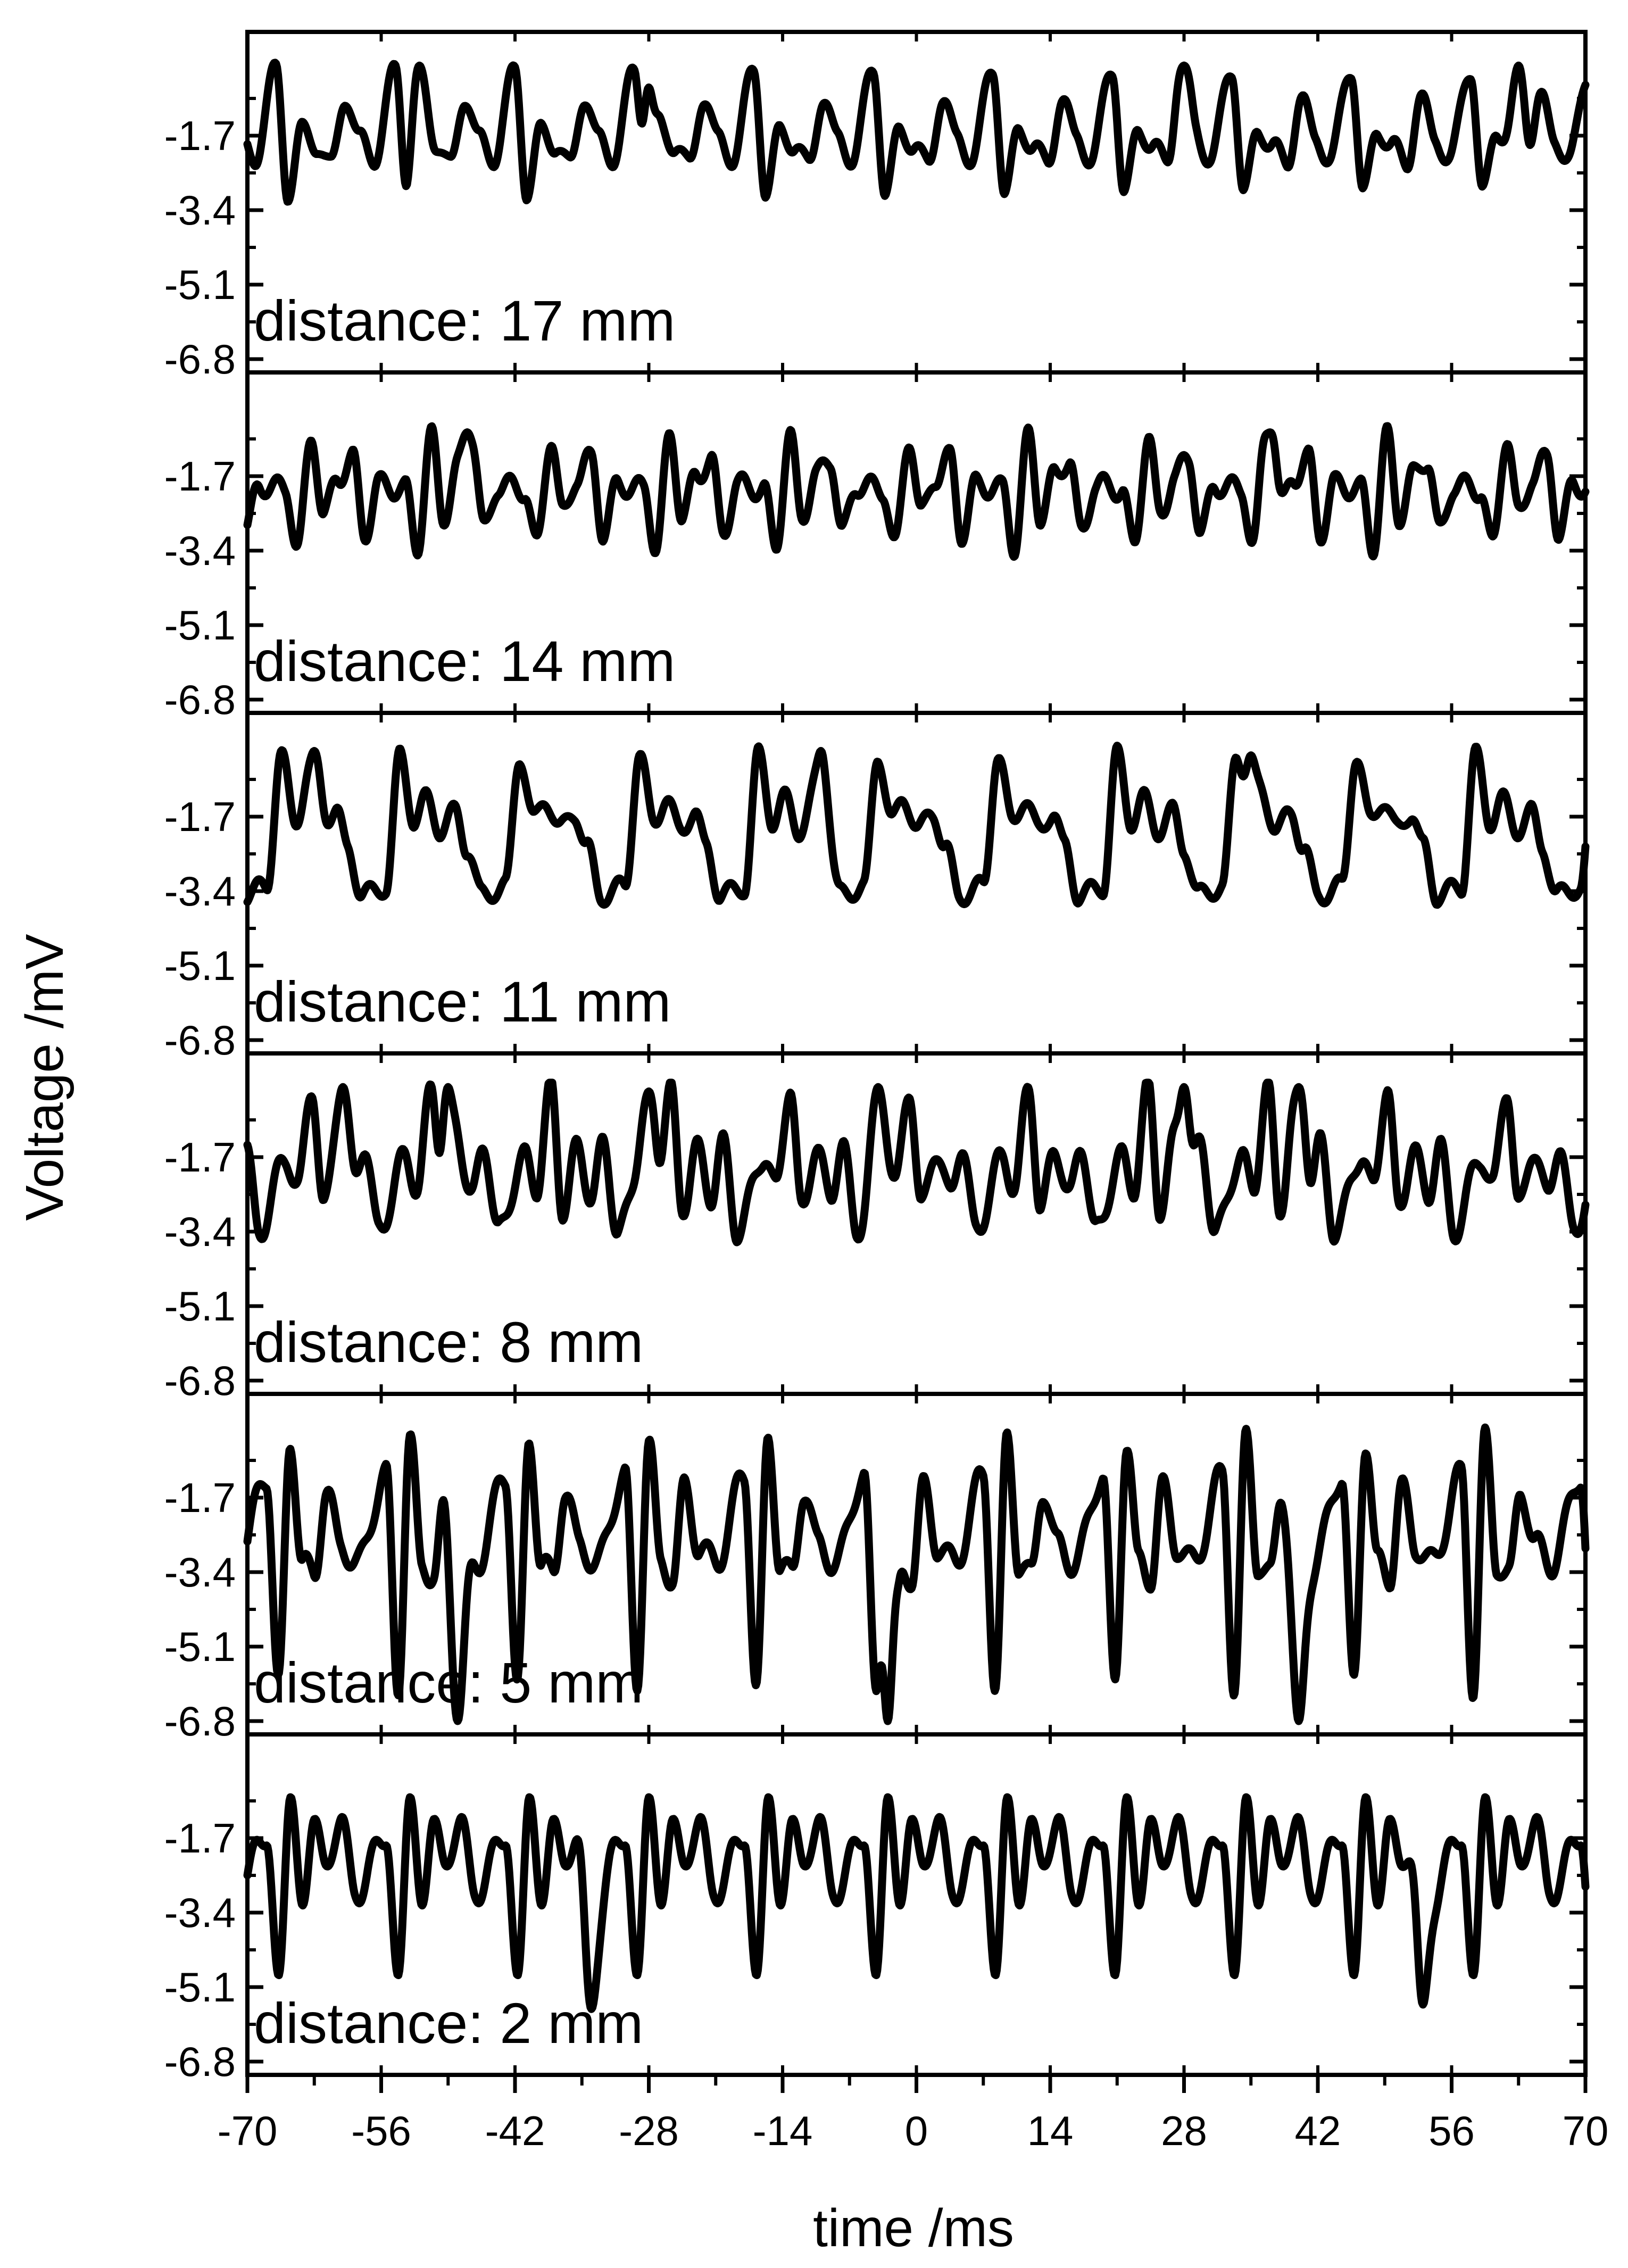  Describe the element at coordinates (248, 2130) in the screenshot. I see `x-tick-label: -70` at that location.